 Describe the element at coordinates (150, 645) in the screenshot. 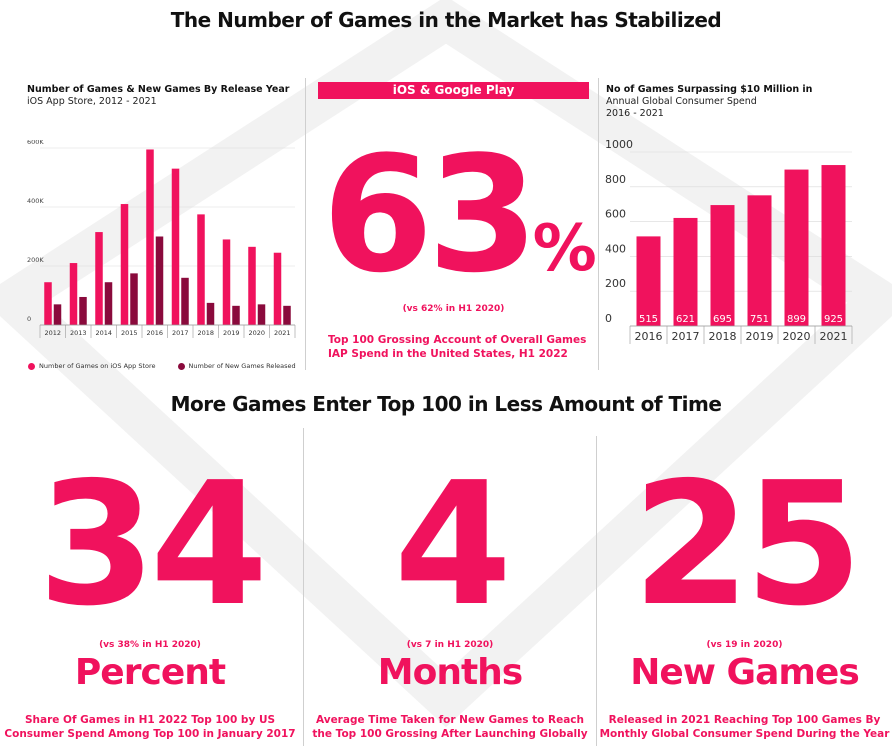

I see `stat-note: (vs 38% in H1 2020)` at that location.